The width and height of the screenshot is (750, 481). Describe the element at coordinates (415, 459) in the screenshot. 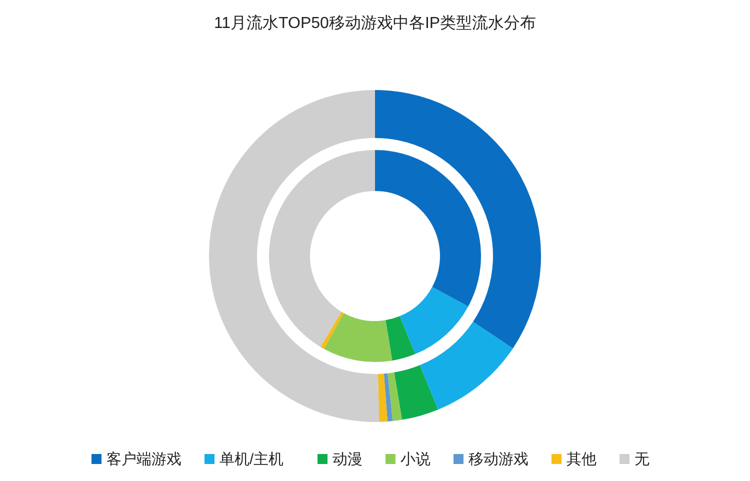

I see `legend-label: 小说` at that location.